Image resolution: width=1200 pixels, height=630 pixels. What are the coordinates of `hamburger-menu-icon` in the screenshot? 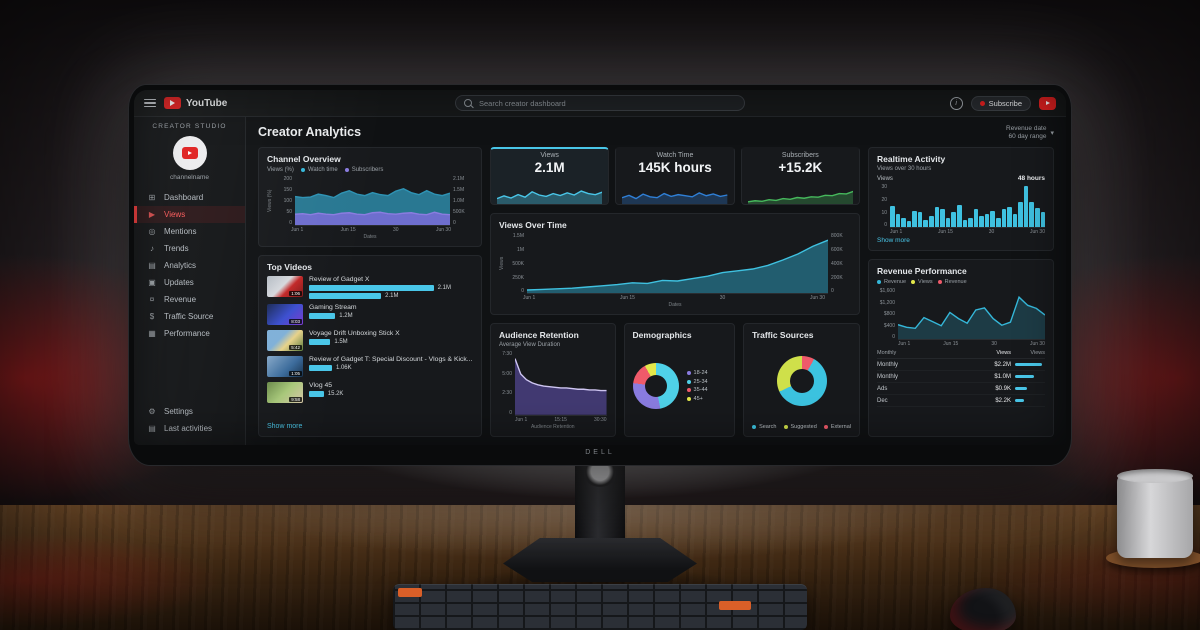 It's located at (150, 103).